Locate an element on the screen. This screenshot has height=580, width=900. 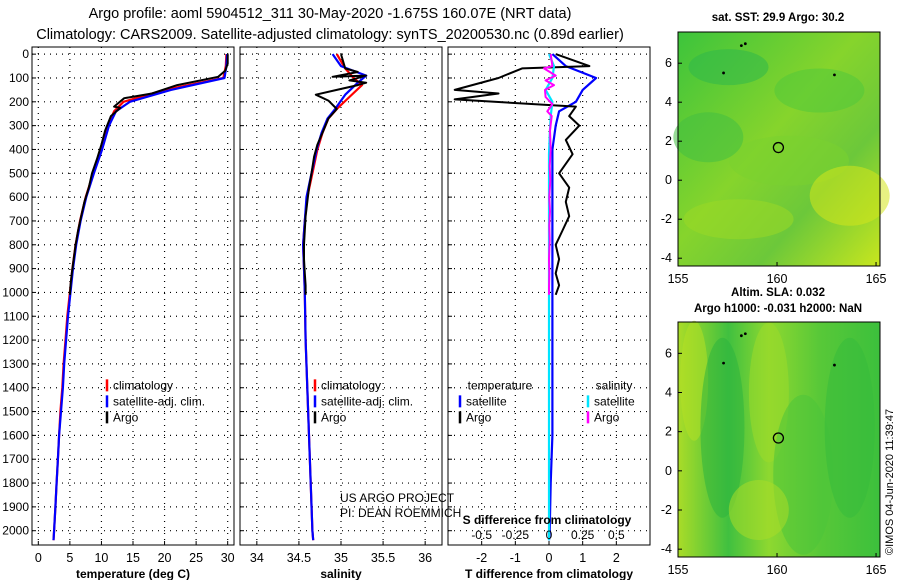
sst-map: 155 160 165 -4 -2 0 2 4 6 is located at coordinates (775, 158).